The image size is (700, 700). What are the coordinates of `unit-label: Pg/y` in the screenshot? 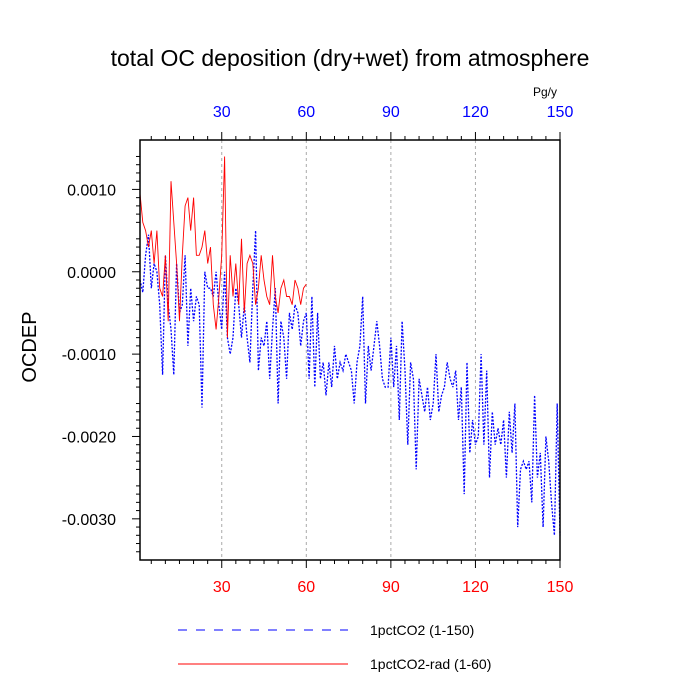 It's located at (545, 92).